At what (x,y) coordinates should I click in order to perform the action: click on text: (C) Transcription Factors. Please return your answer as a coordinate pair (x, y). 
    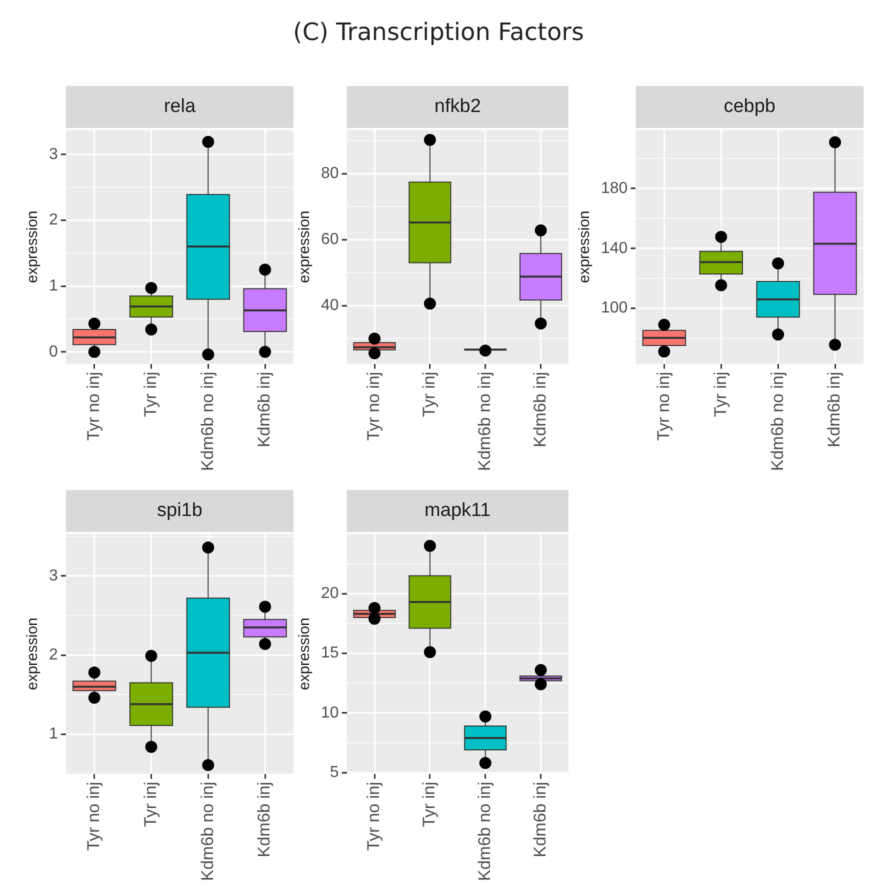
    Looking at the image, I should click on (439, 32).